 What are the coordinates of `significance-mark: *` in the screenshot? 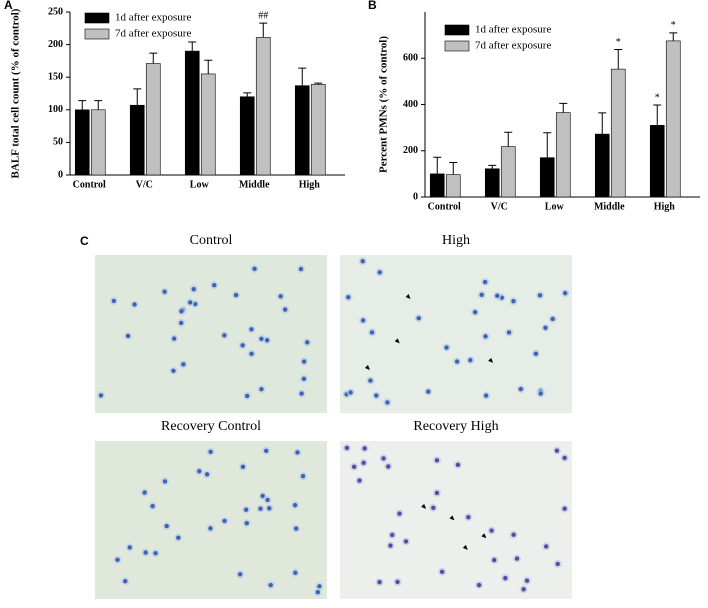 It's located at (673, 25).